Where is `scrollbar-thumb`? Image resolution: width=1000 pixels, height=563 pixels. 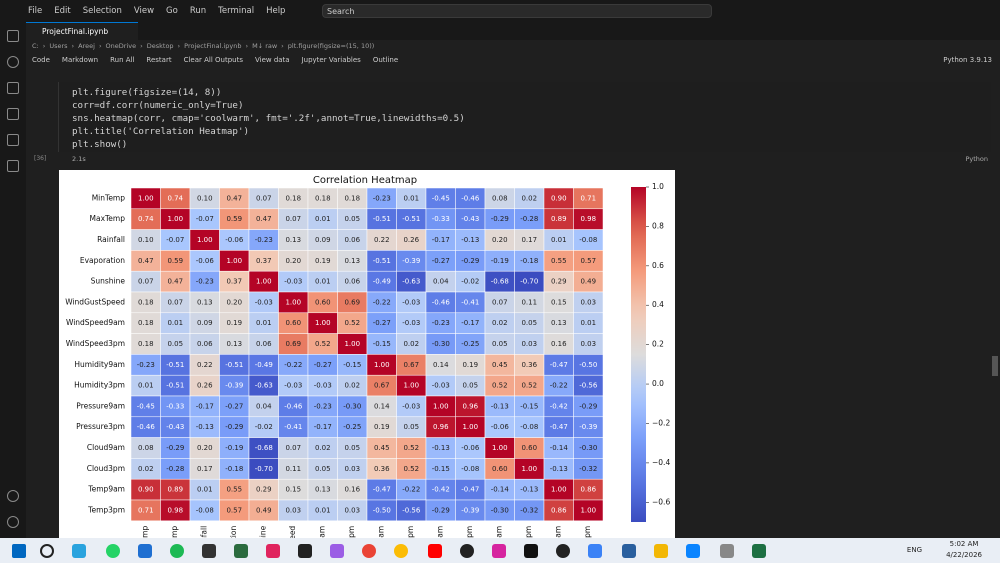
scrollbar-thumb is located at coordinates (995, 366).